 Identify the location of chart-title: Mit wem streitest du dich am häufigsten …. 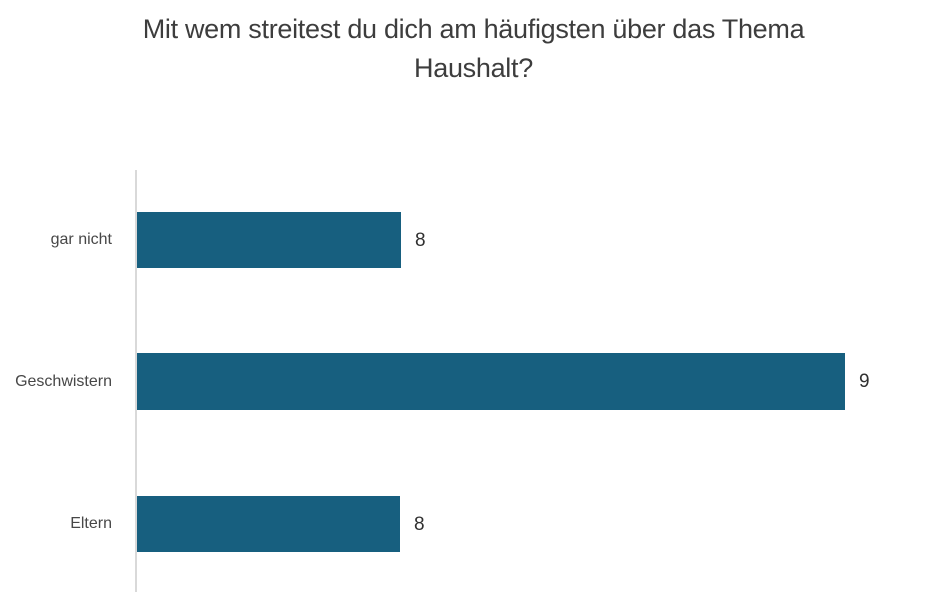
(473, 49).